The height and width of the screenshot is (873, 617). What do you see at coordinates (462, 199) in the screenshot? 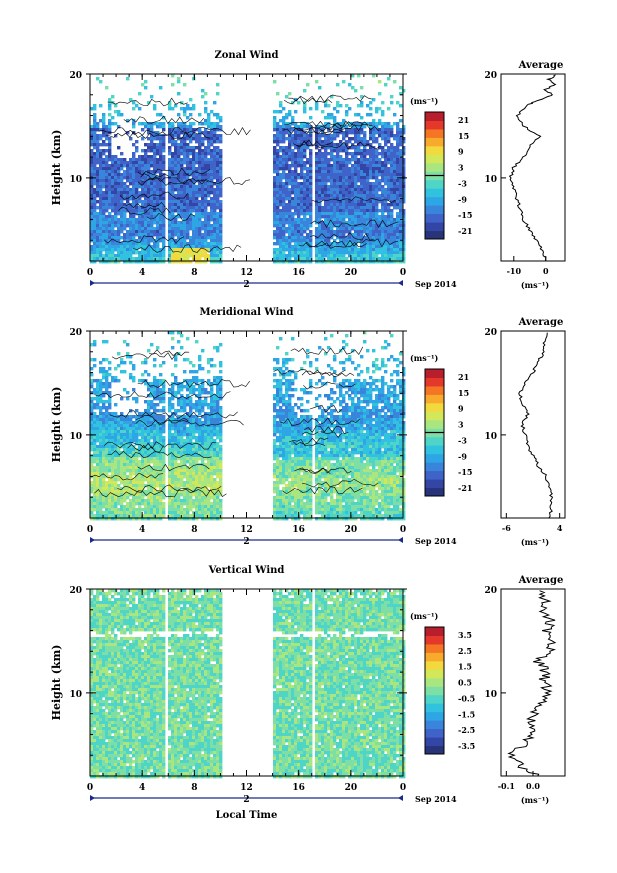
I see `colorbar-tick: -9` at bounding box center [462, 199].